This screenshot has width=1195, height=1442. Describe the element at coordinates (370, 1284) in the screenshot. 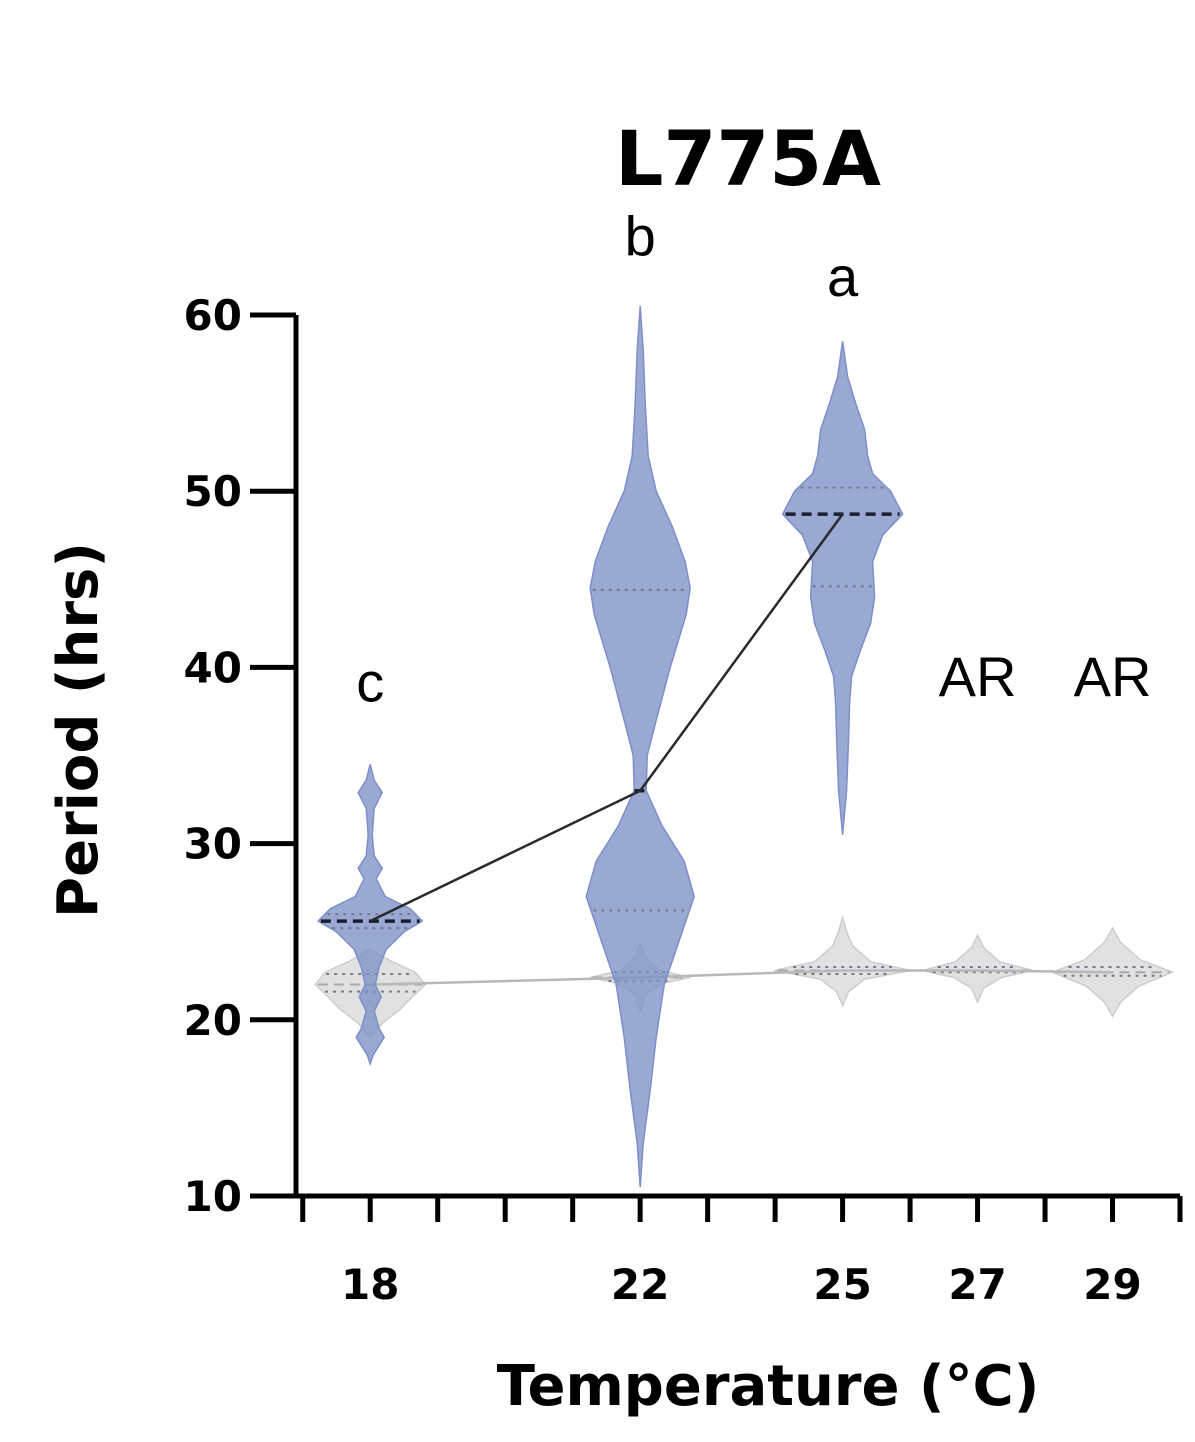

I see `x-tick-label-18: 18` at that location.